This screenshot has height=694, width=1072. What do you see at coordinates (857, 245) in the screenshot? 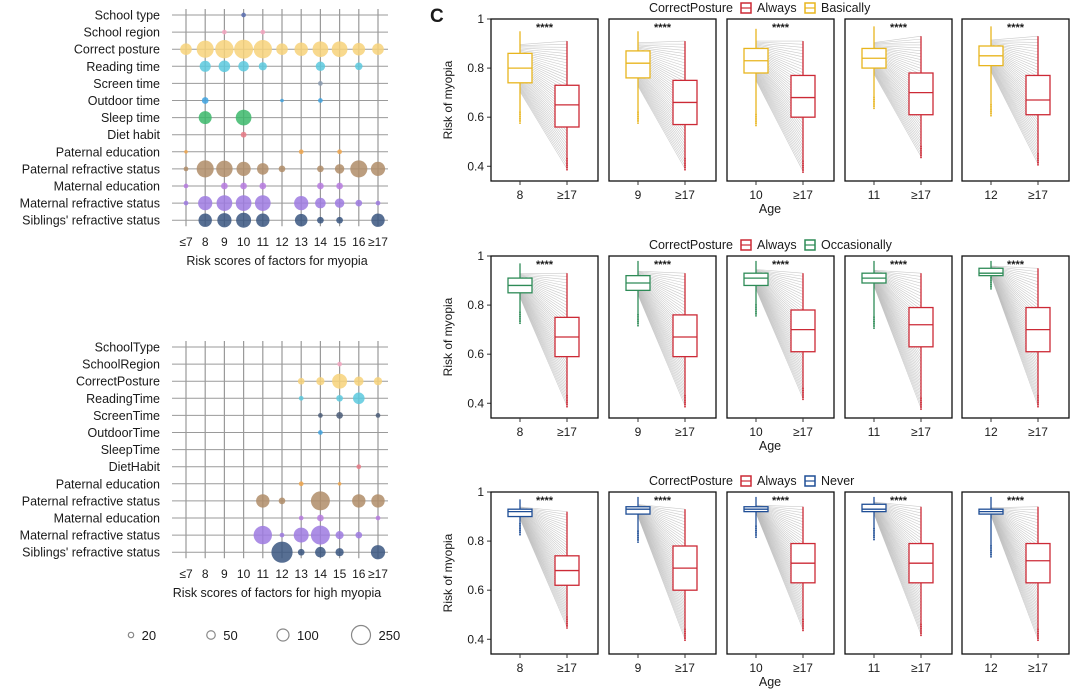
I see `legend-label-compare: Occasionally` at bounding box center [857, 245].